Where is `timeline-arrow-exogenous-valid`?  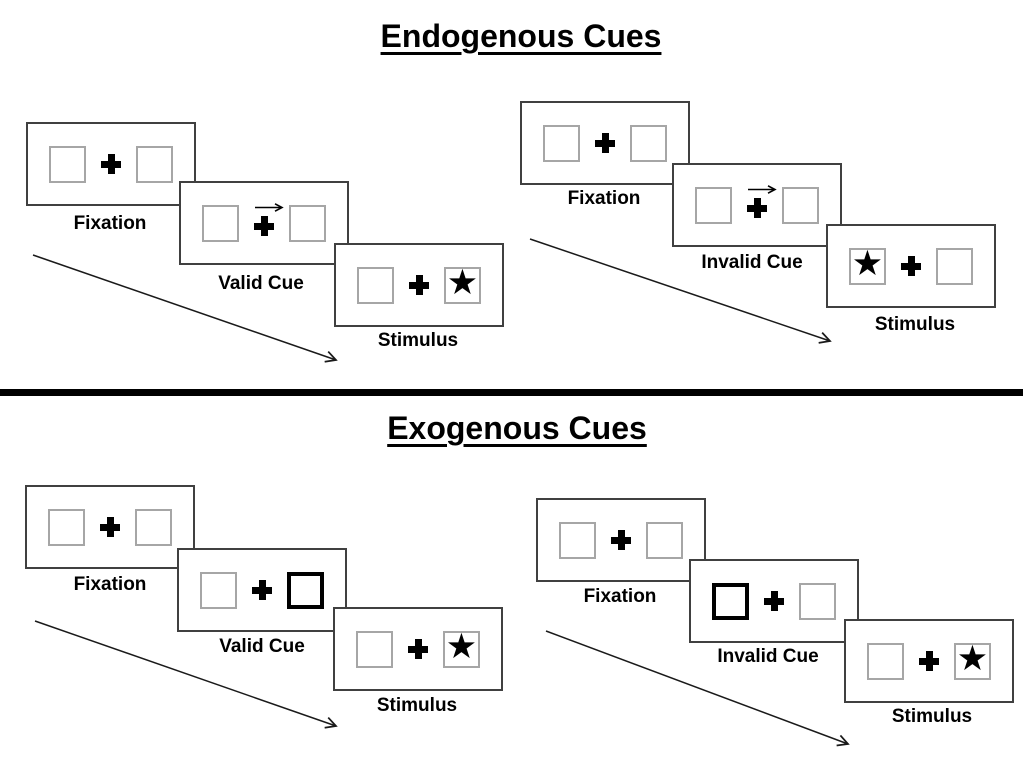
timeline-arrow-exogenous-valid is located at coordinates (186, 674).